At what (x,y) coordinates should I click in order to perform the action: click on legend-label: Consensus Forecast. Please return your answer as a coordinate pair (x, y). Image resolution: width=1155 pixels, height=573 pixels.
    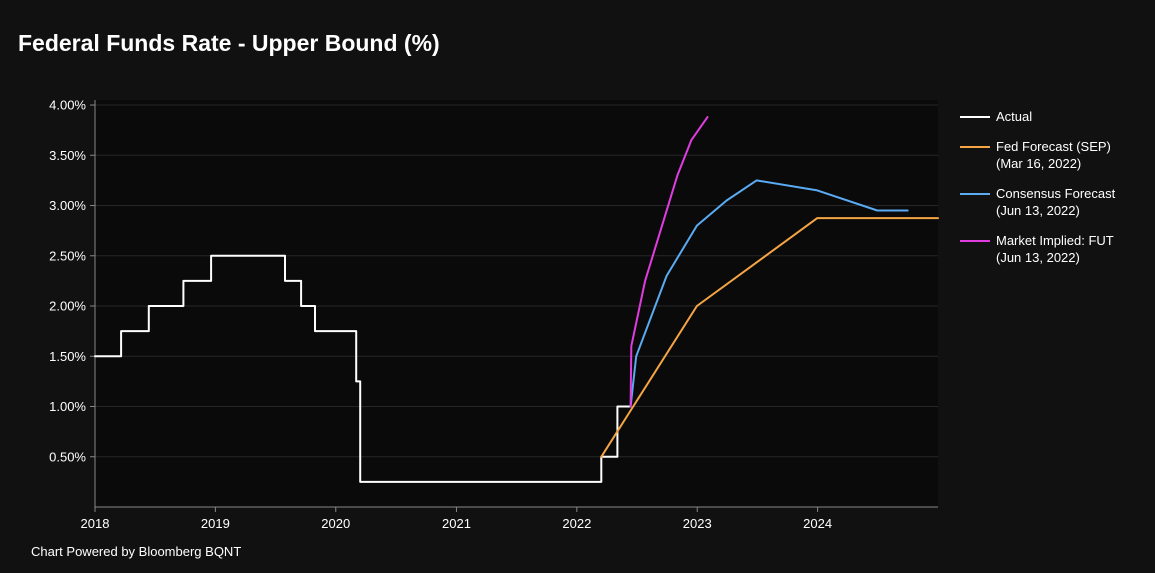
    Looking at the image, I should click on (1056, 193).